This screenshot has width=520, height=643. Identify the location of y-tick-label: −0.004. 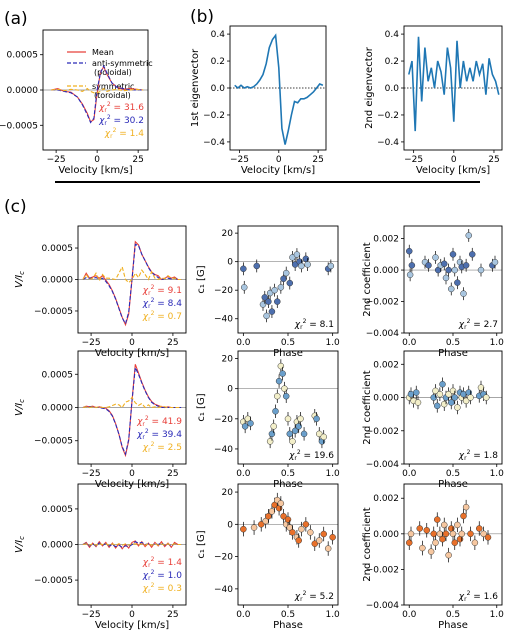
(383, 606).